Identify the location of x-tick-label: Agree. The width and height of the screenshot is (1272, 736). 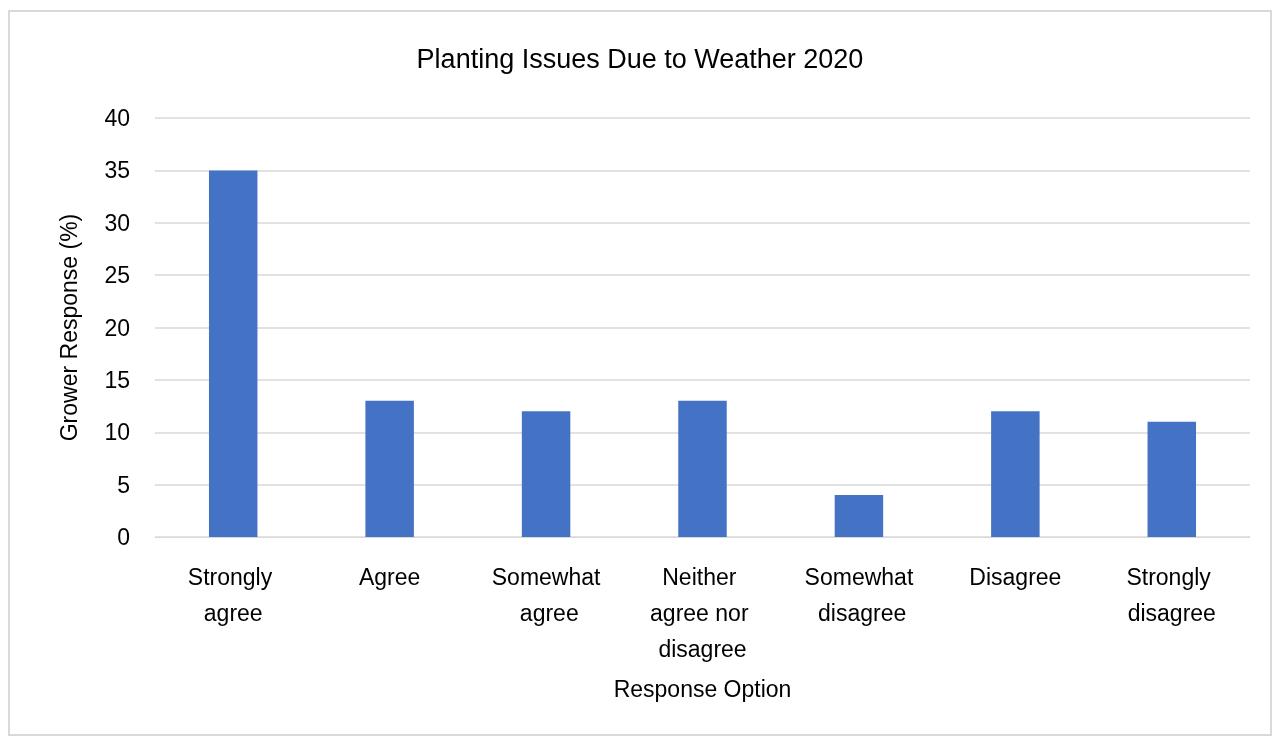
(389, 577).